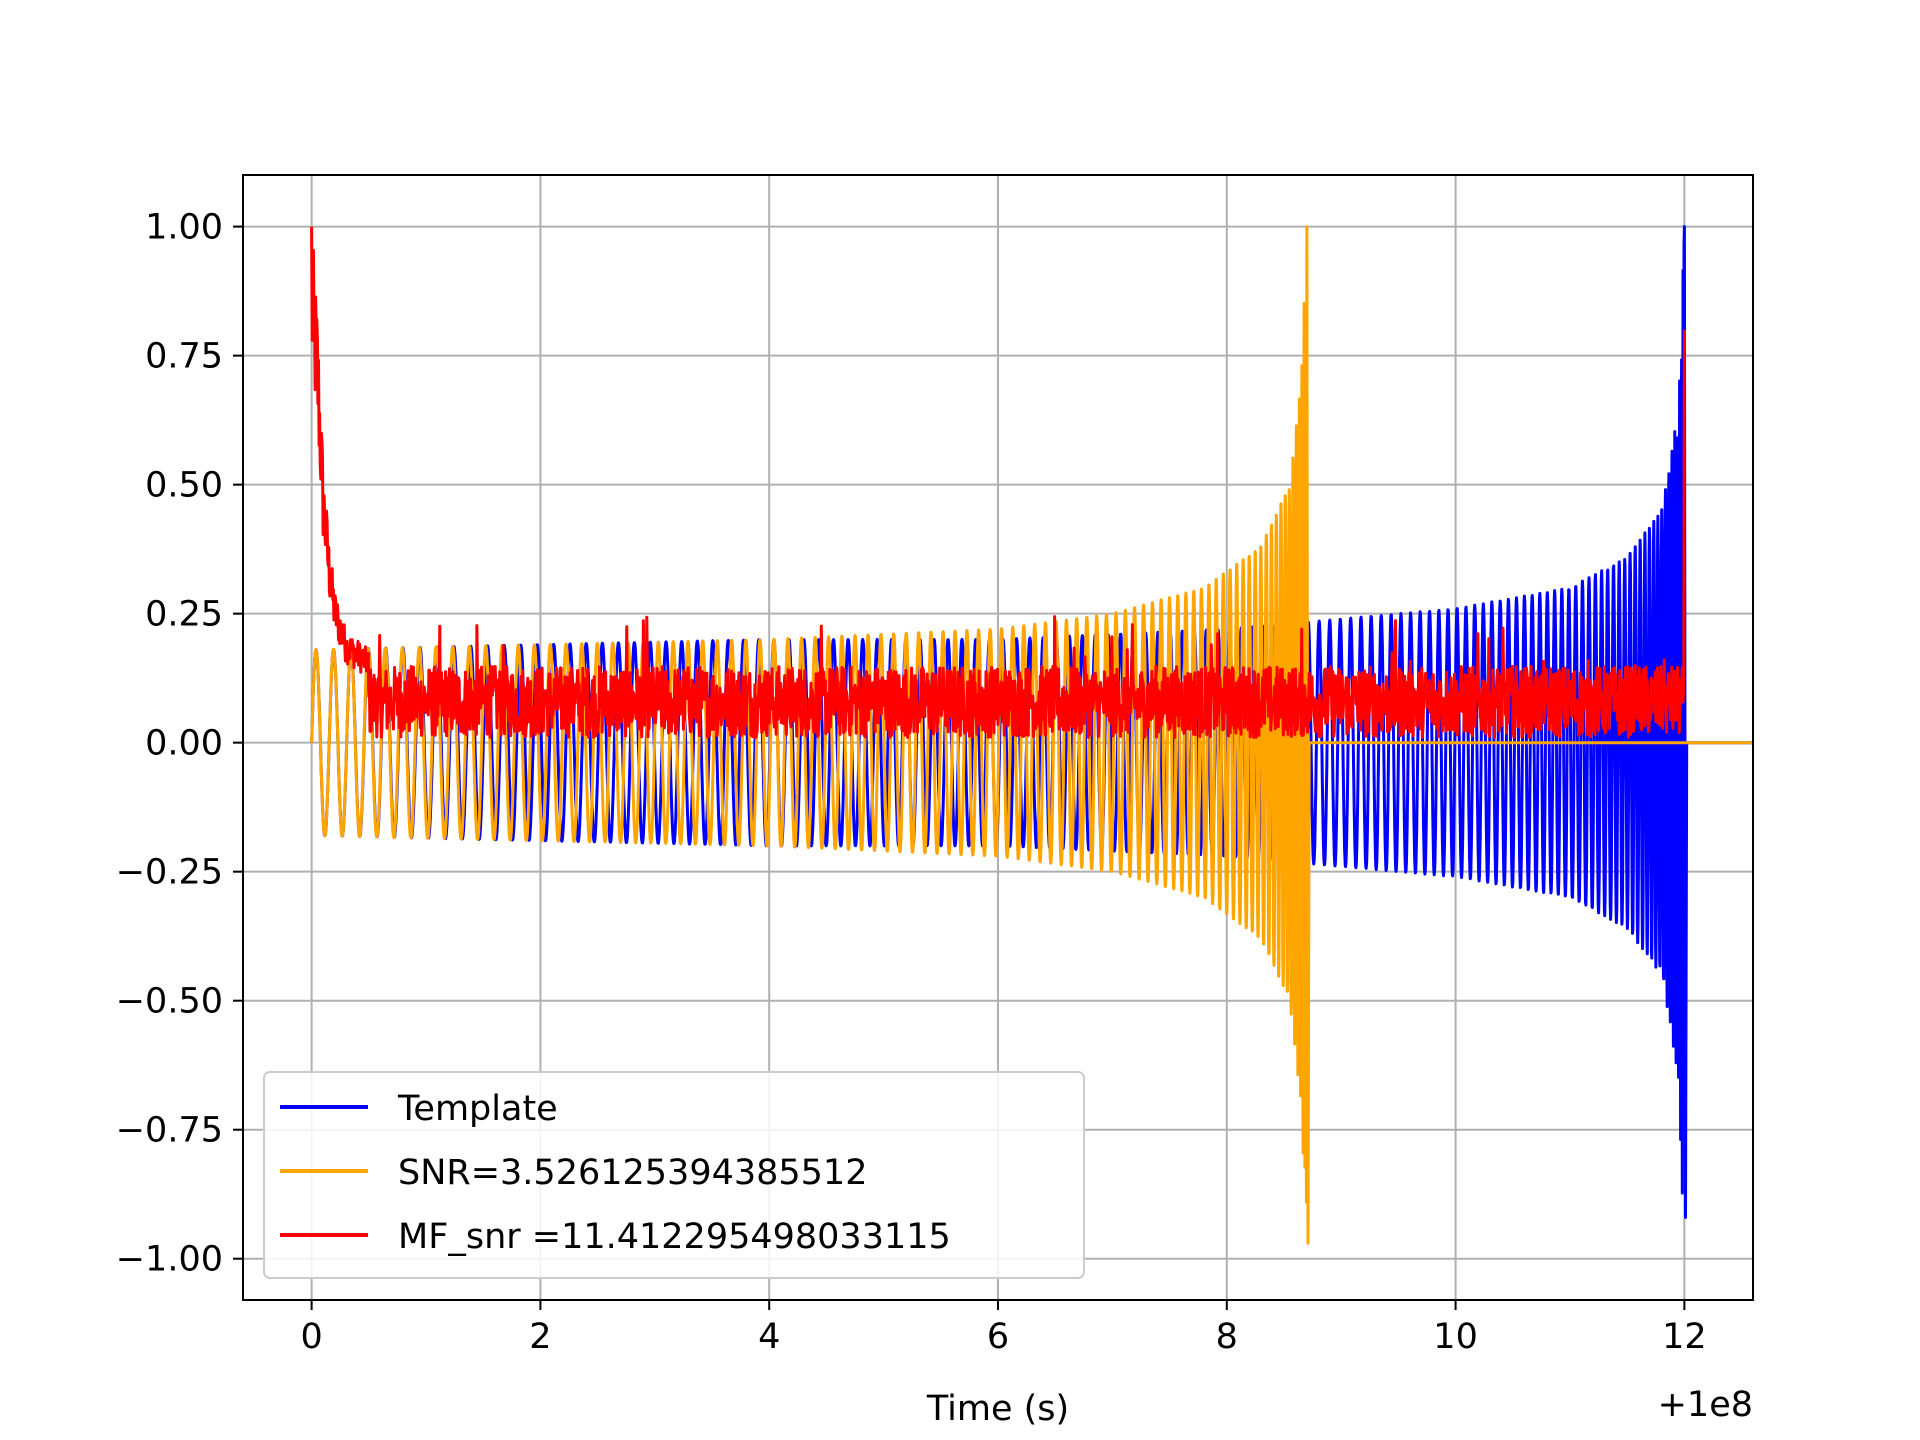 Image resolution: width=1920 pixels, height=1440 pixels. I want to click on x-offset-label: +1e8, so click(1705, 1405).